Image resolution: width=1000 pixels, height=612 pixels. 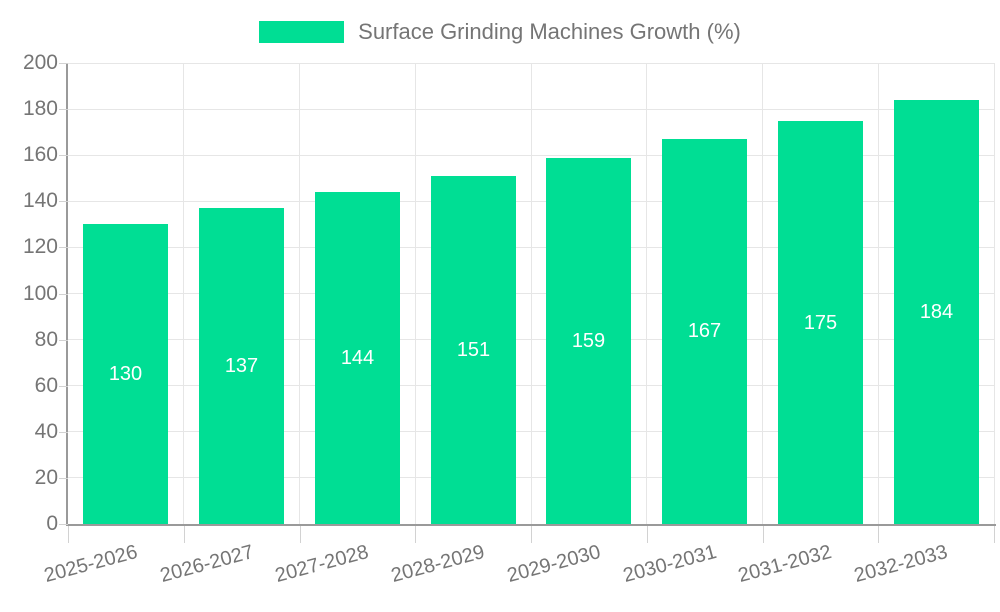 What do you see at coordinates (40, 62) in the screenshot?
I see `y-tick-label: 200` at bounding box center [40, 62].